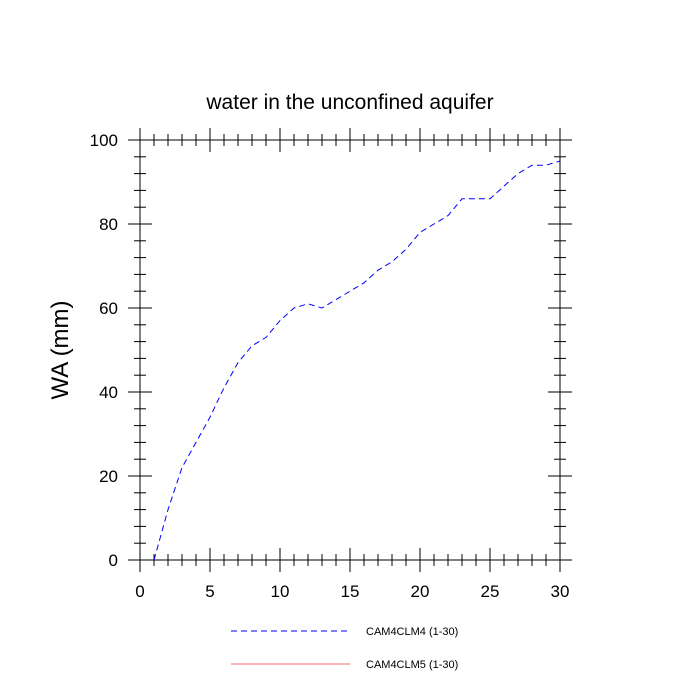 Image resolution: width=700 pixels, height=700 pixels. I want to click on y-tick-label: 80, so click(108, 224).